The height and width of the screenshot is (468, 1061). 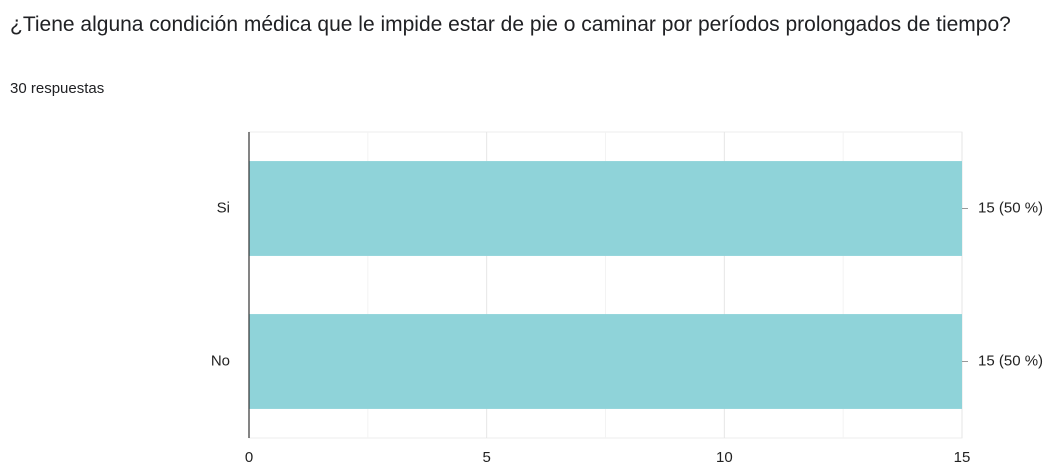 I want to click on y-tick-label: Si, so click(x=223, y=207).